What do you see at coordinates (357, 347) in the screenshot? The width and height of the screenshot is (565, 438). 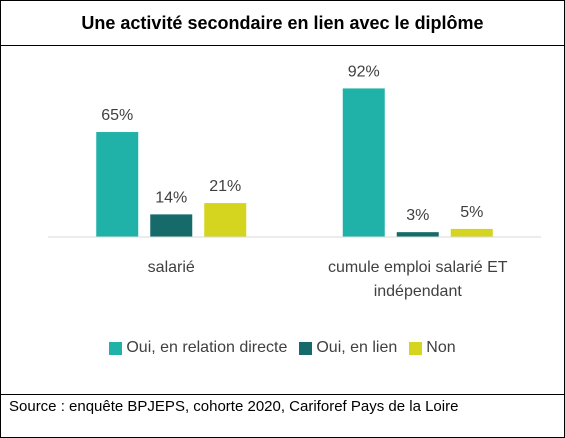 I see `legend-label: Oui, en lien` at bounding box center [357, 347].